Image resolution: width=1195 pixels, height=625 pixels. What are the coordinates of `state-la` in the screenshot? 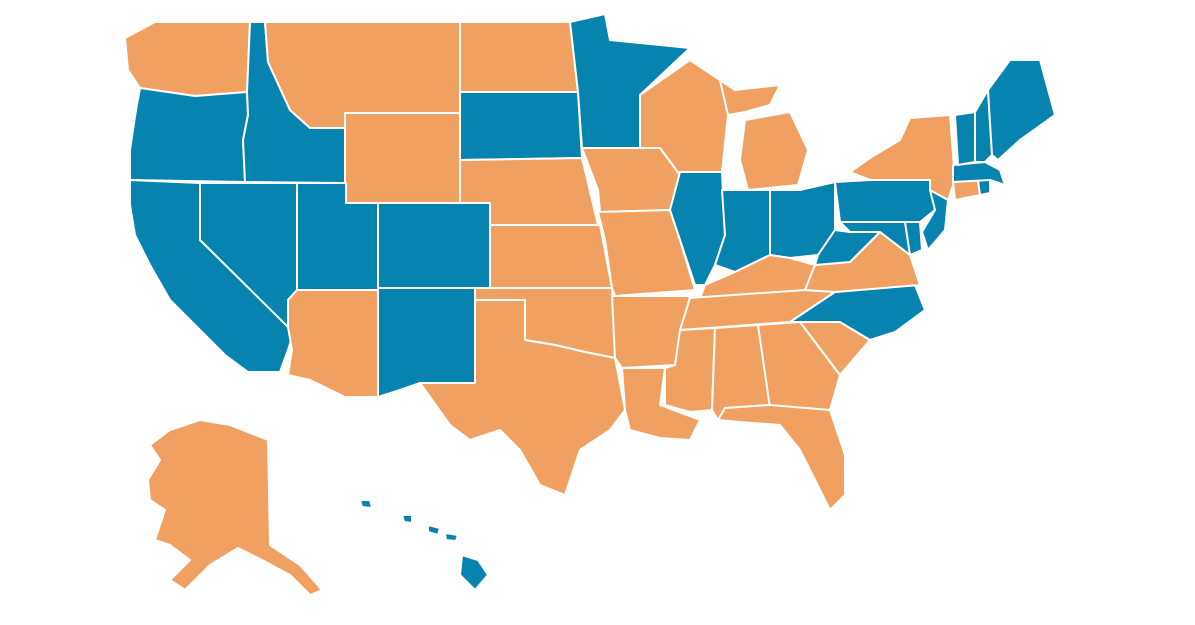 It's located at (661, 404).